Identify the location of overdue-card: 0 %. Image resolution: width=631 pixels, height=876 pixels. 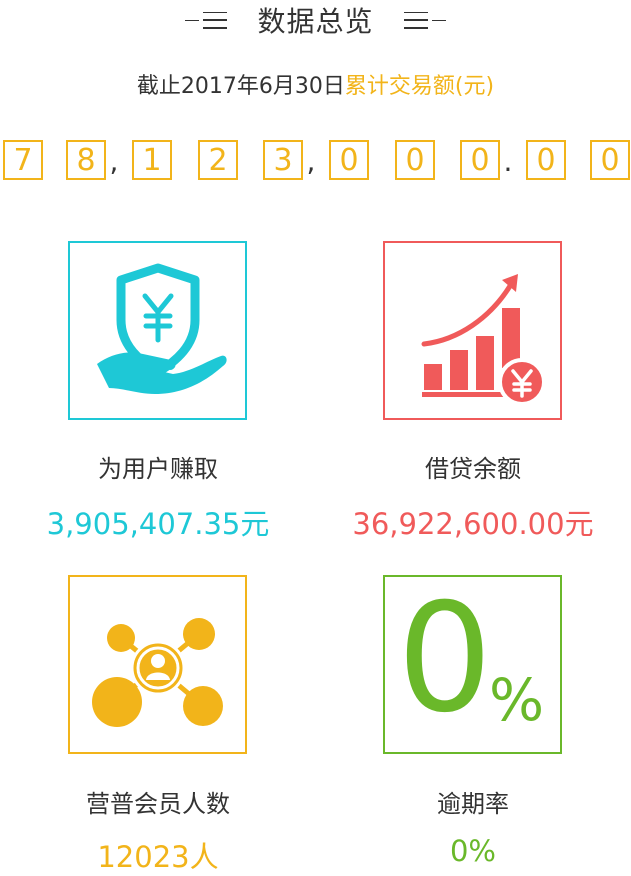
(472, 664).